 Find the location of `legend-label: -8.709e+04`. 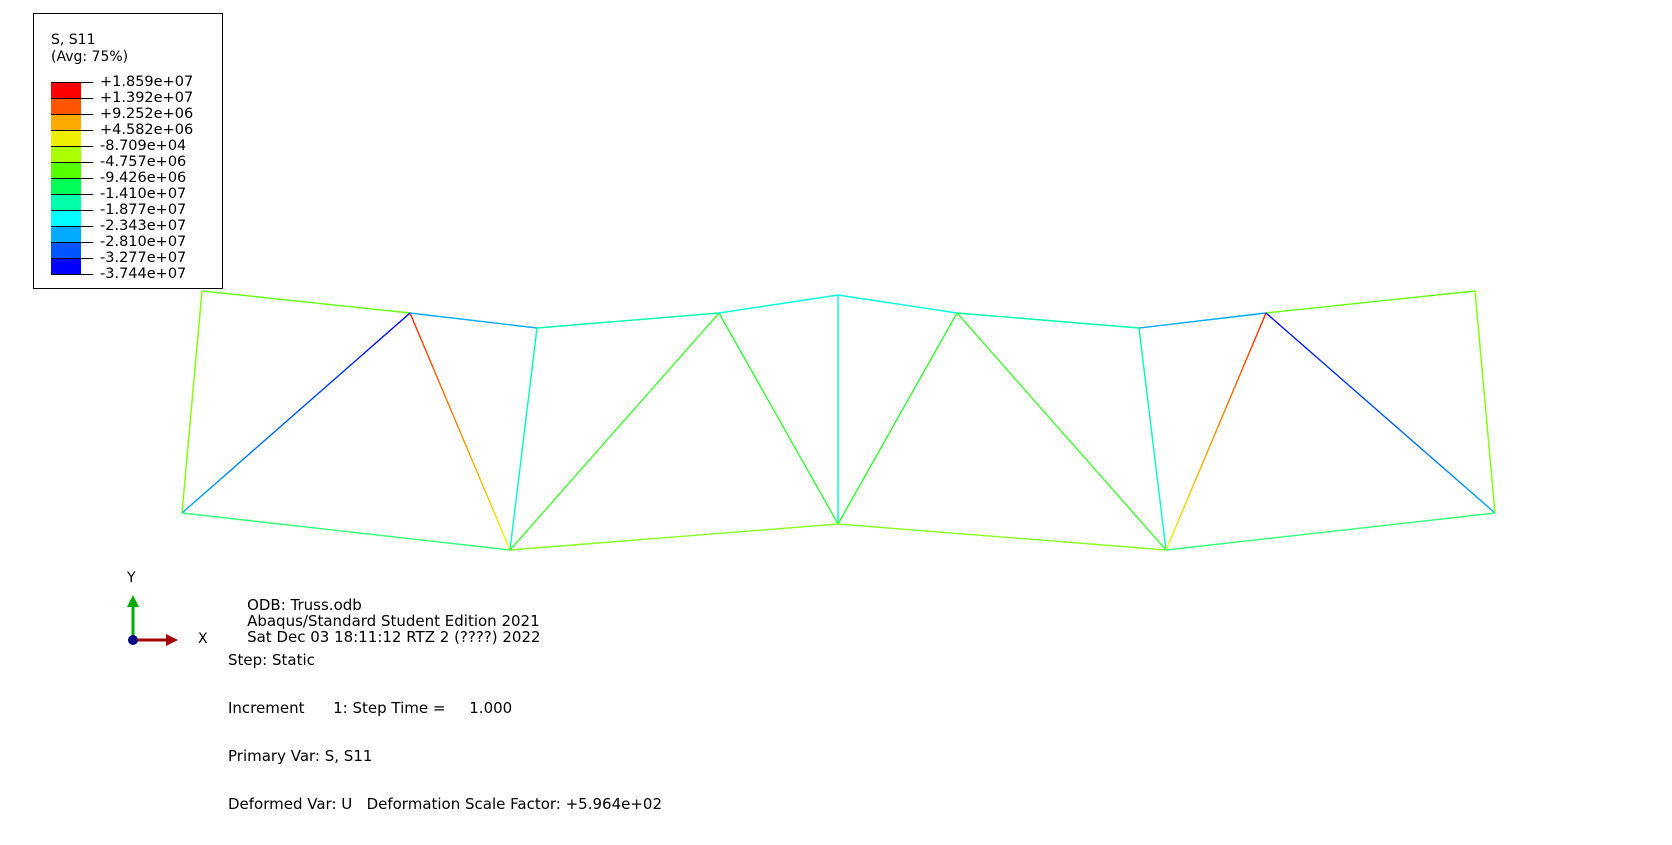

legend-label: -8.709e+04 is located at coordinates (143, 146).